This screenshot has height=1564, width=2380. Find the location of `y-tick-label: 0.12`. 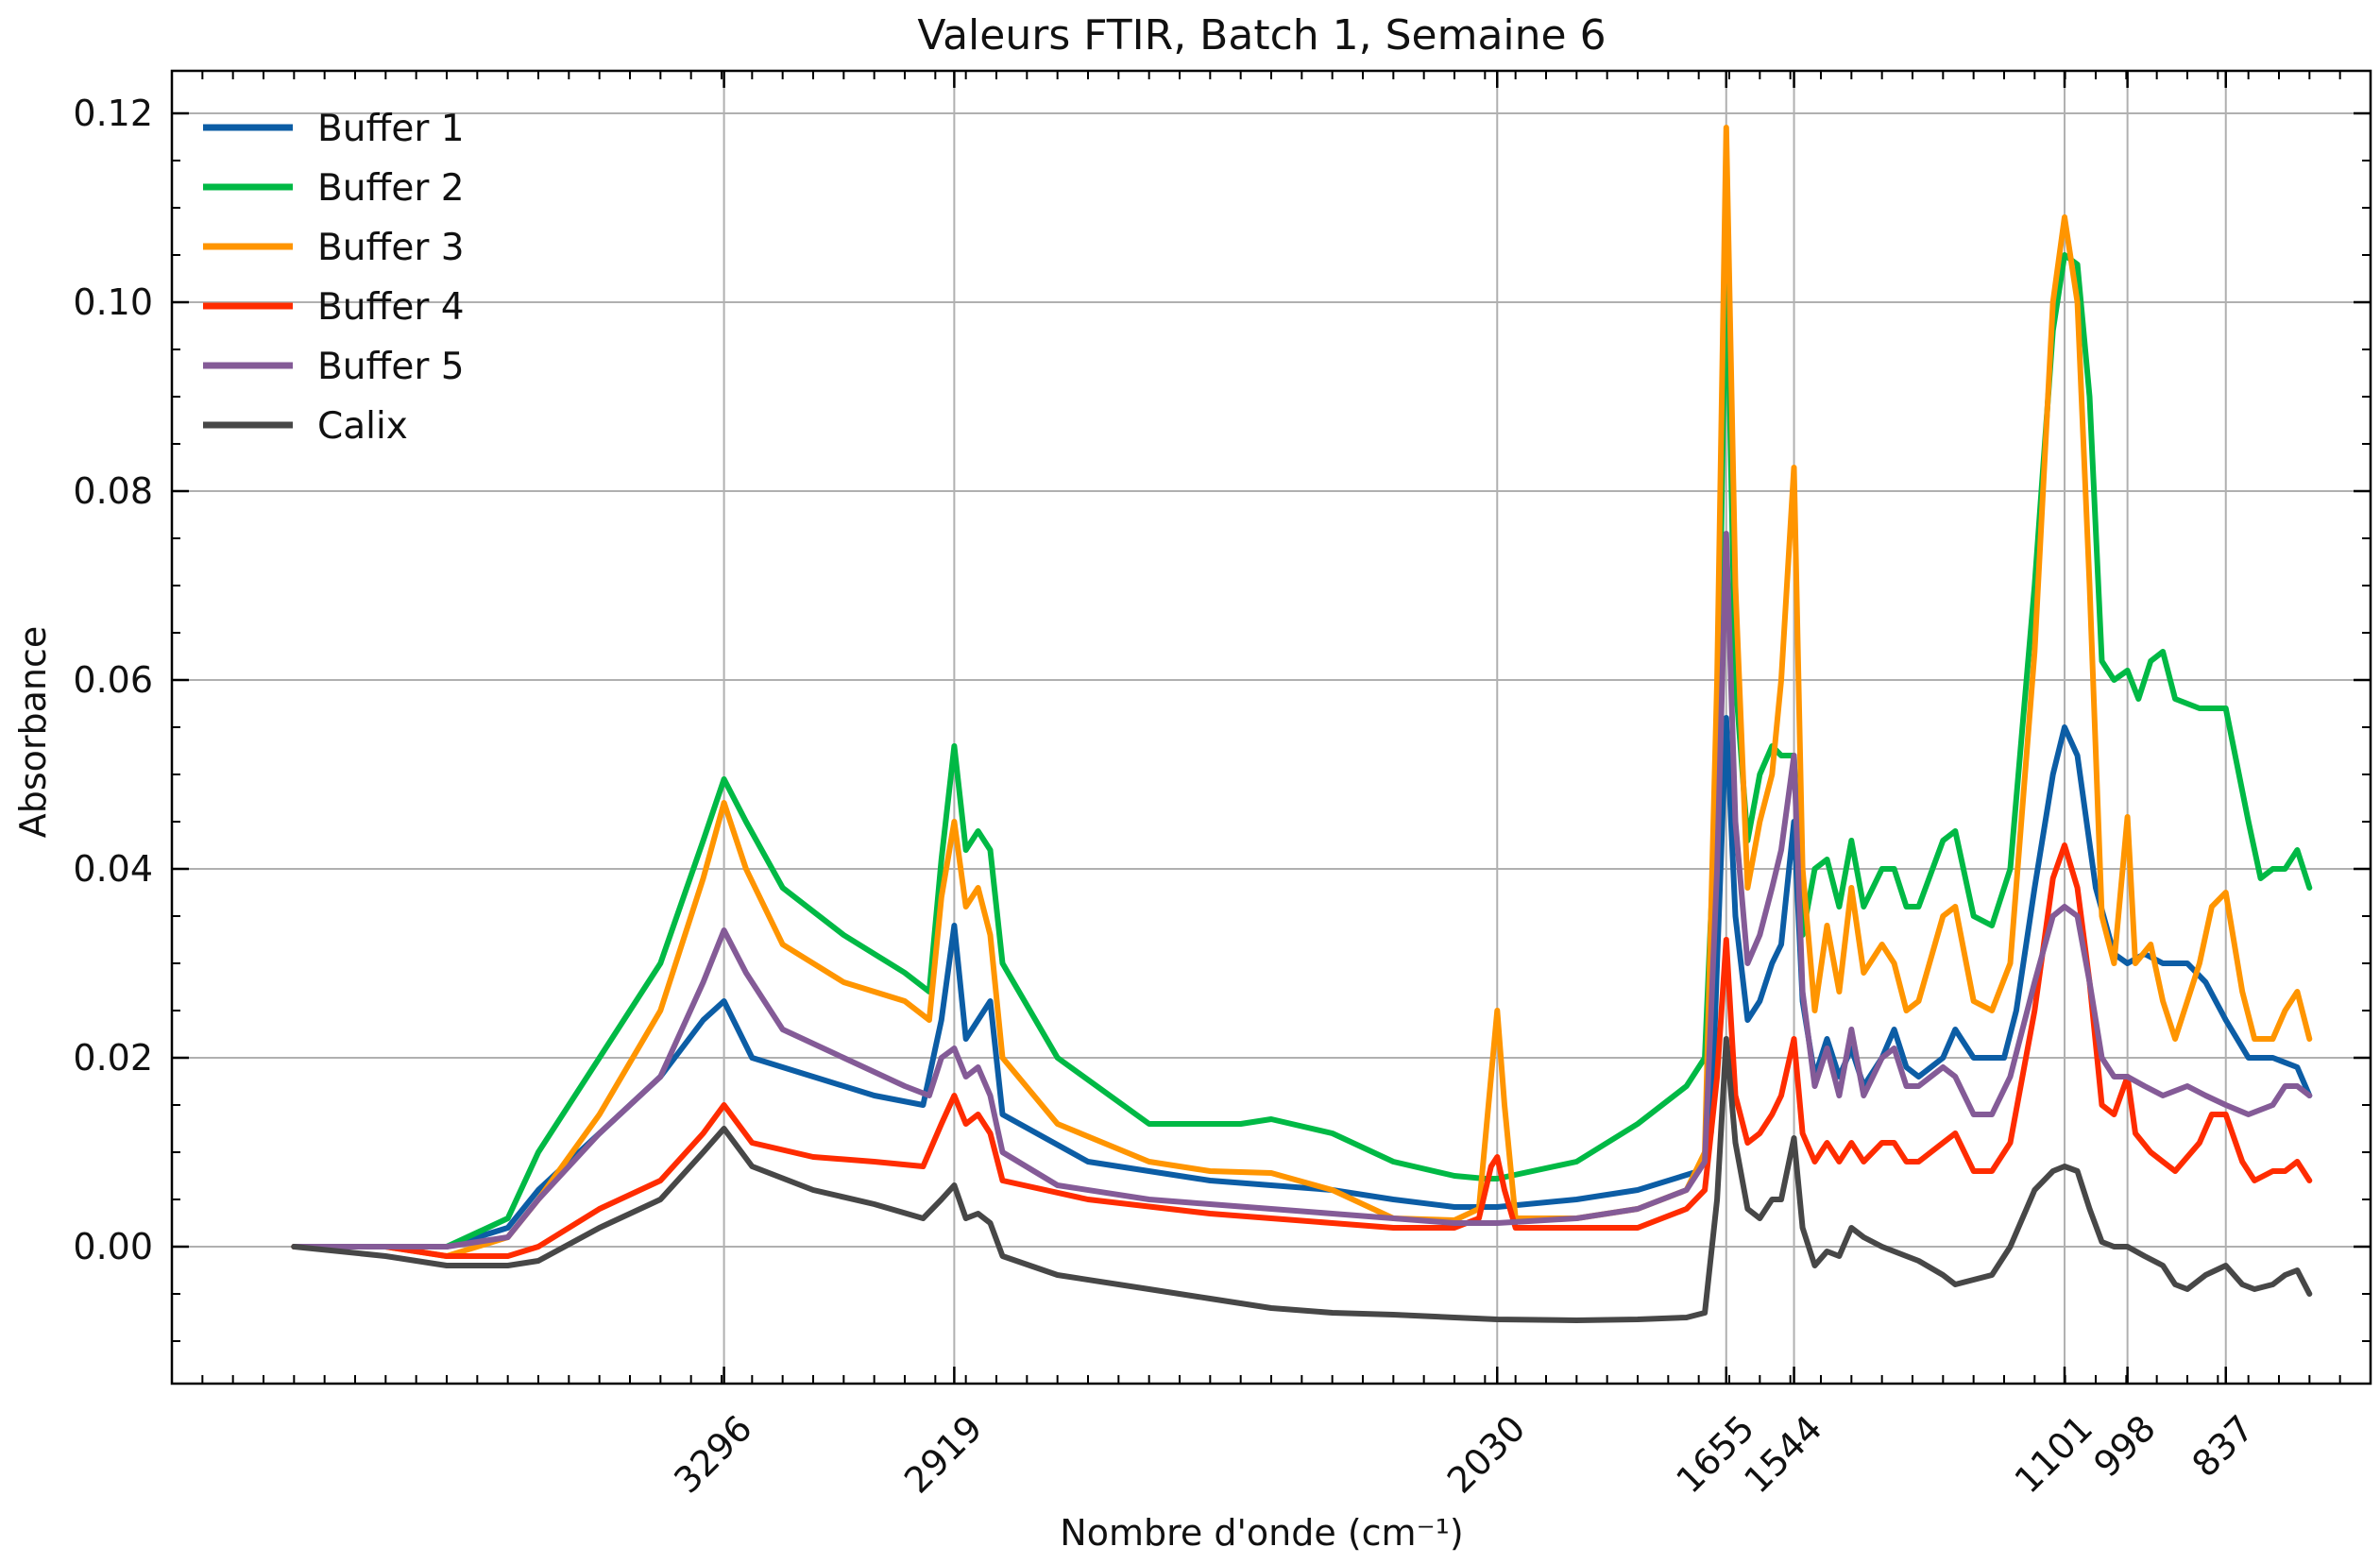

y-tick-label: 0.12 is located at coordinates (113, 113).